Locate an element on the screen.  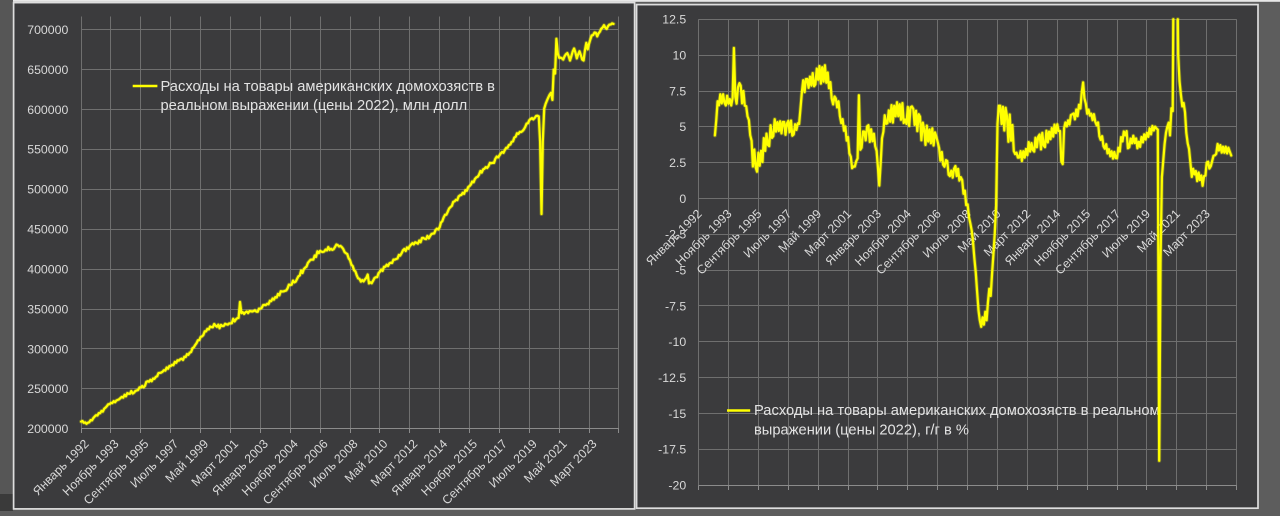
svg-text: -2.5 is located at coordinates (675, 235).